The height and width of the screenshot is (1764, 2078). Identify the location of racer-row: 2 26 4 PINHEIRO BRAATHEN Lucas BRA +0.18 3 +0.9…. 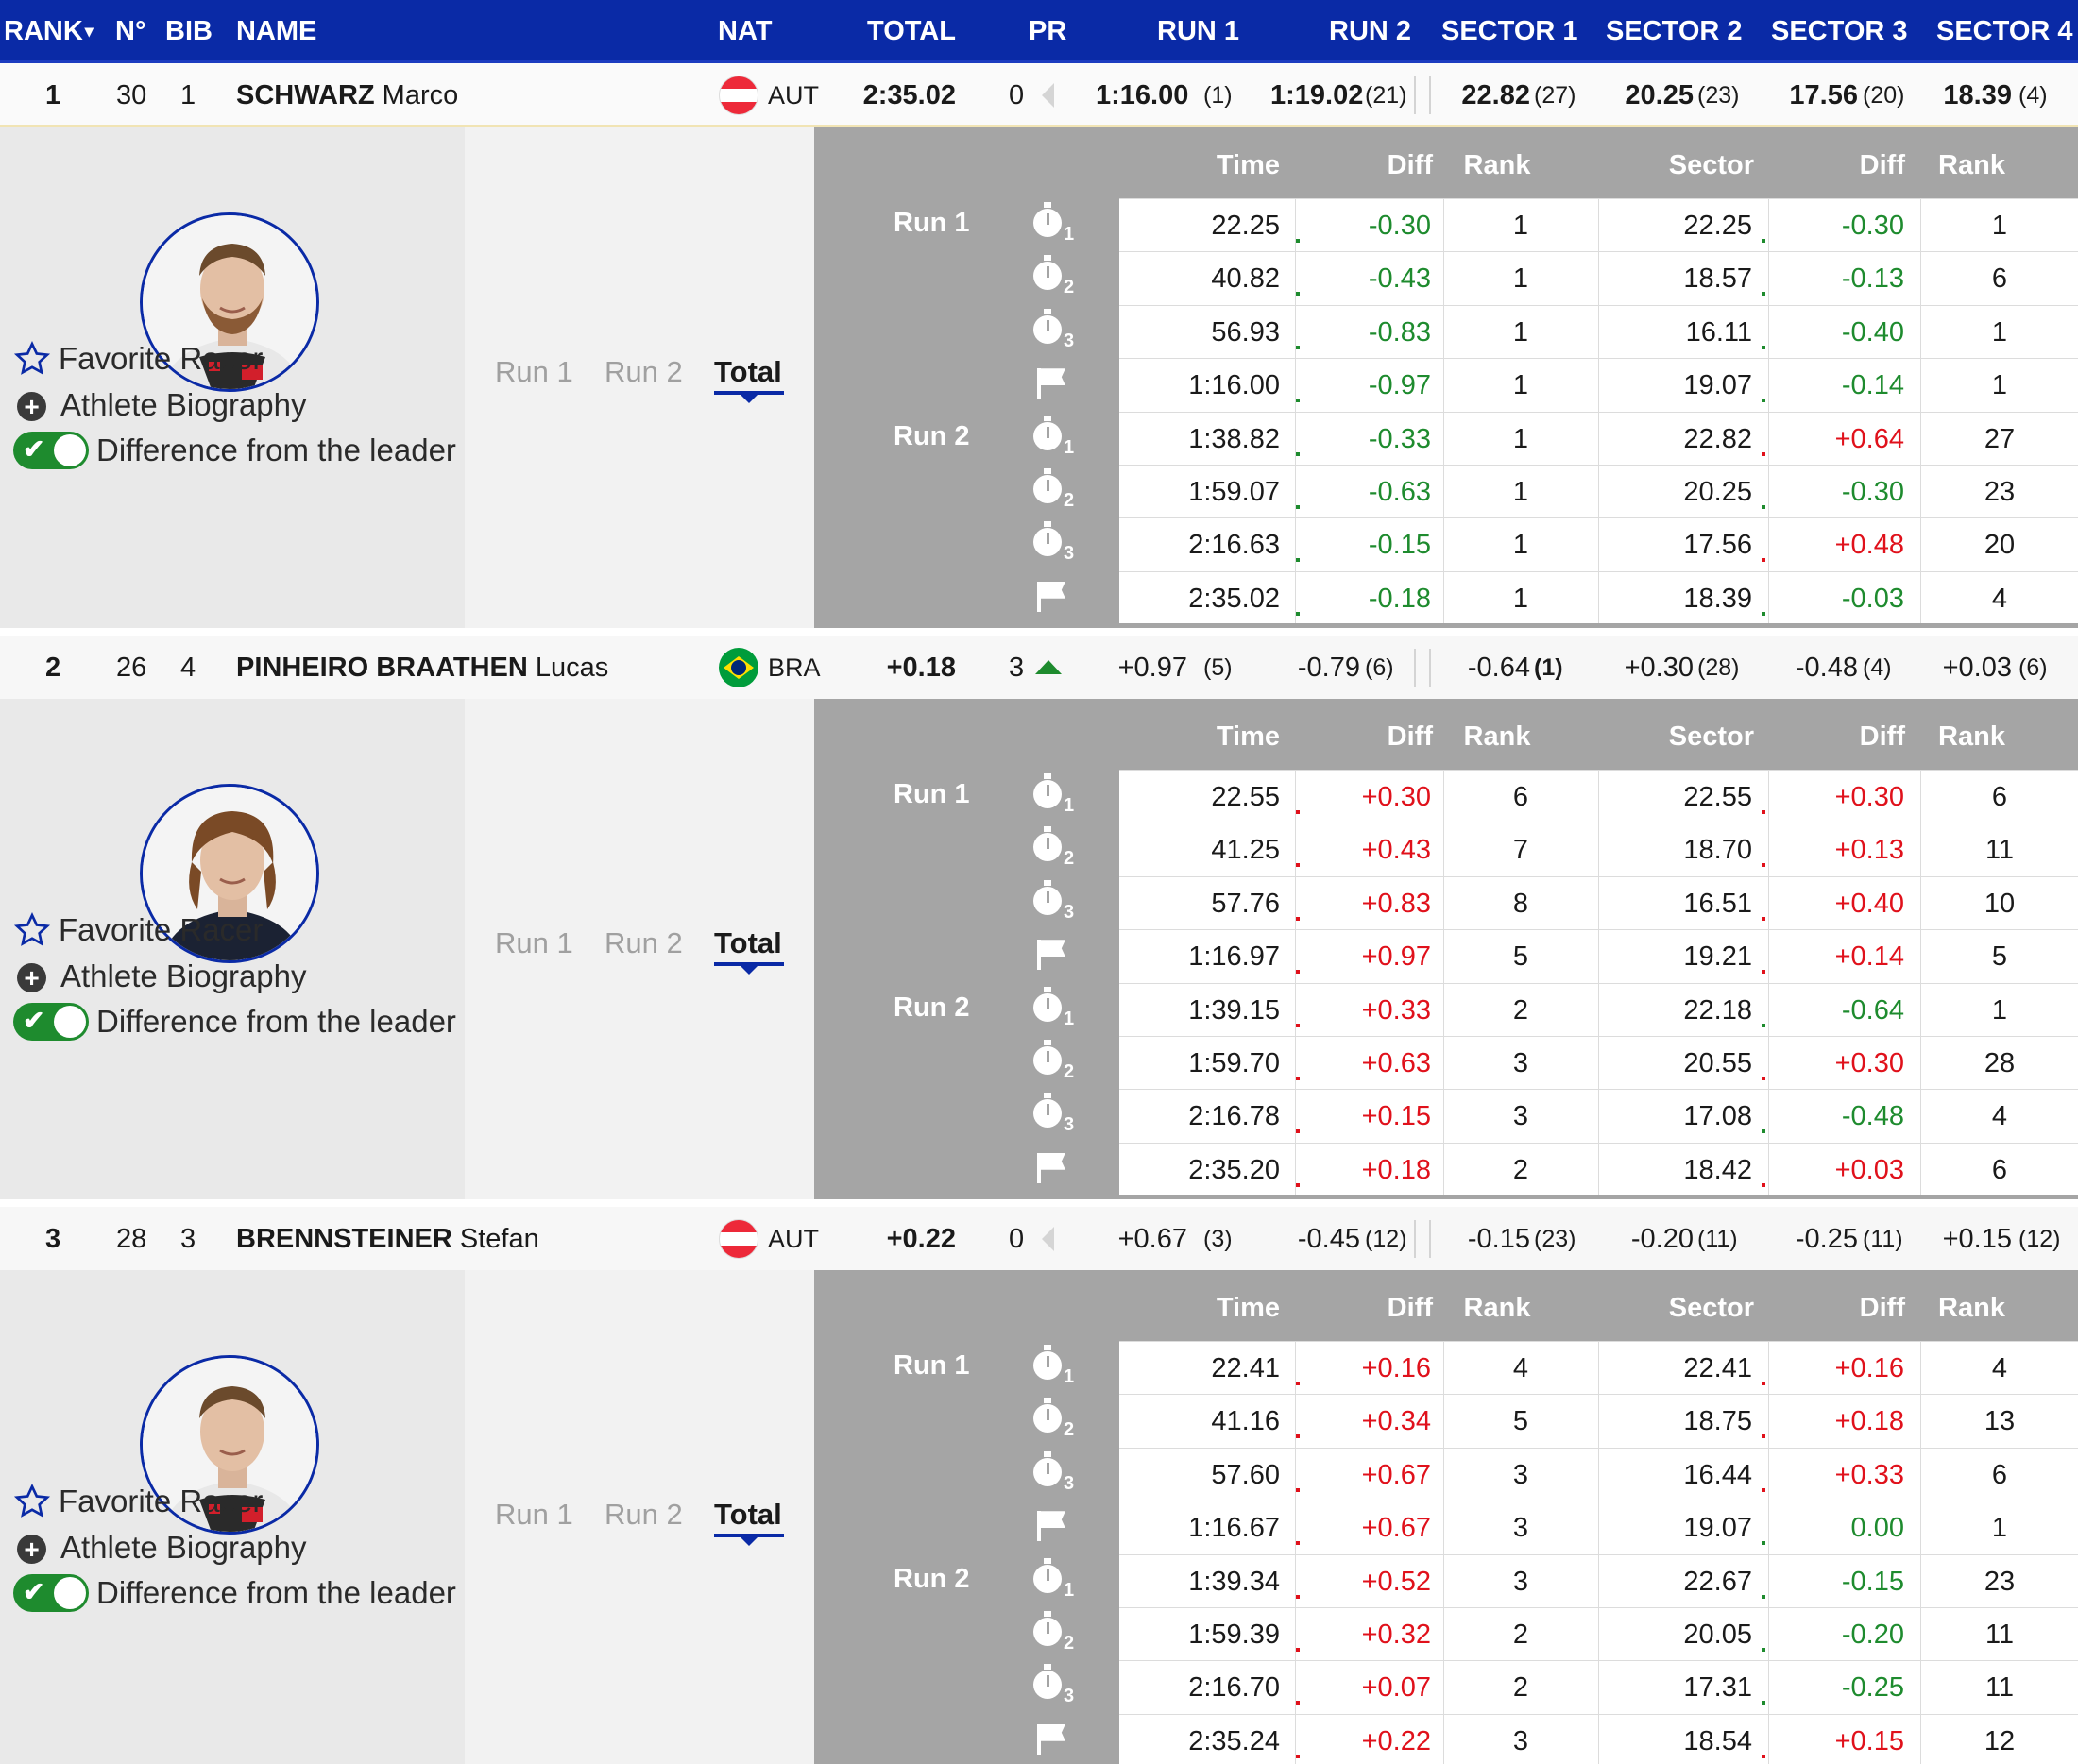
(1039, 668).